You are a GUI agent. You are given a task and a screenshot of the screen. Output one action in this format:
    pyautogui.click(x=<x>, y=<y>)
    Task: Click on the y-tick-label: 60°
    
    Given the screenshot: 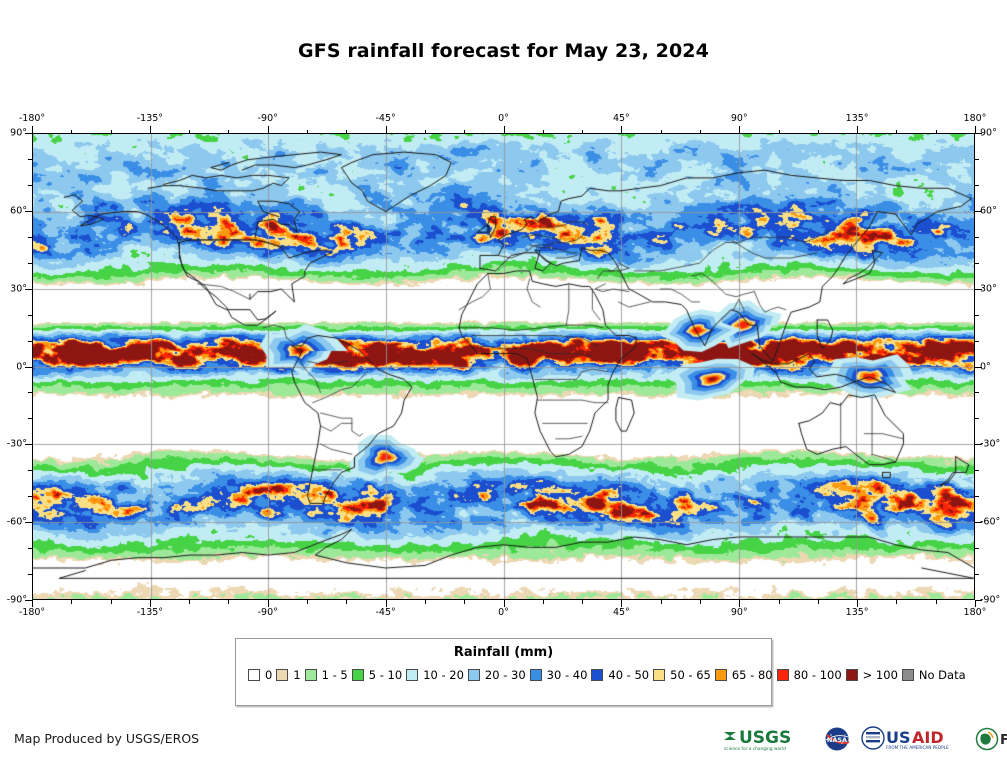 What is the action you would take?
    pyautogui.click(x=988, y=211)
    